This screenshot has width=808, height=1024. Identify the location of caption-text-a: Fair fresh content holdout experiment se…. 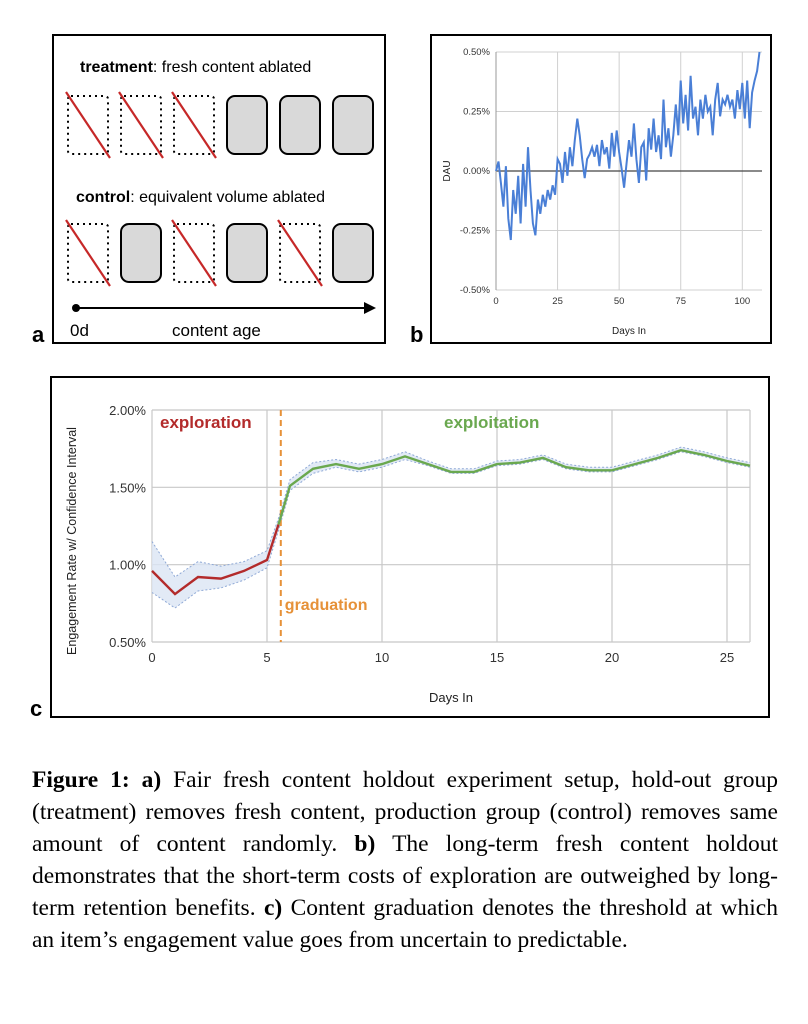
(405, 812).